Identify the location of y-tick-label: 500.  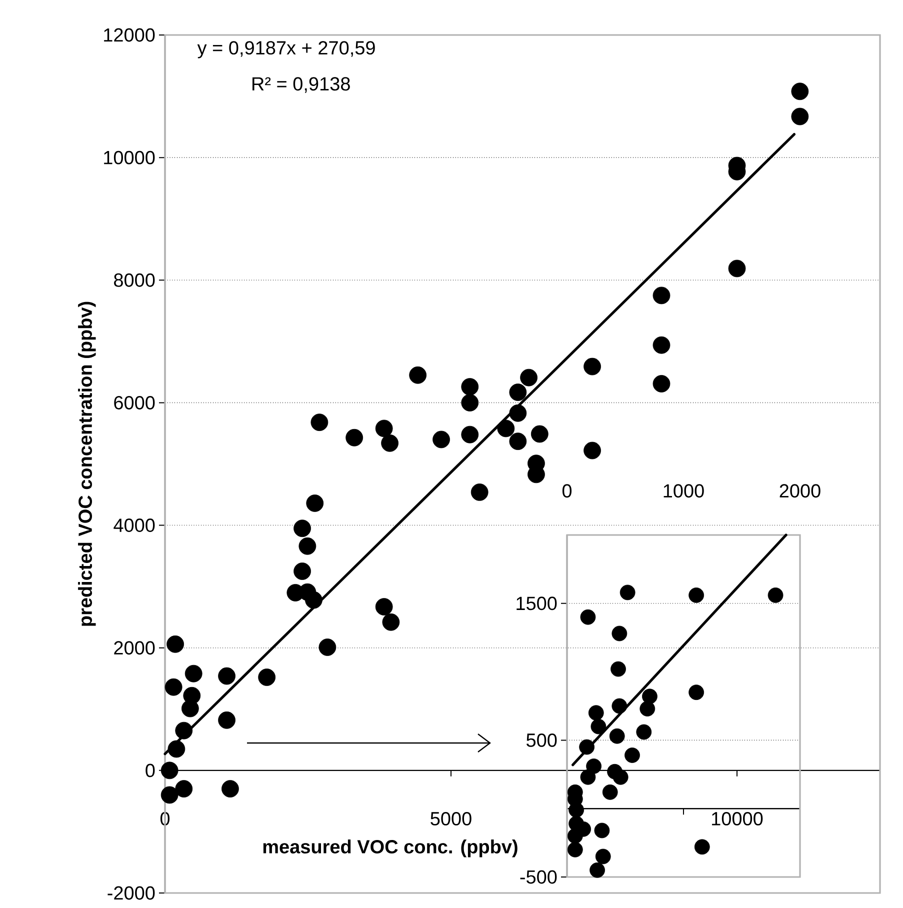
(541, 740).